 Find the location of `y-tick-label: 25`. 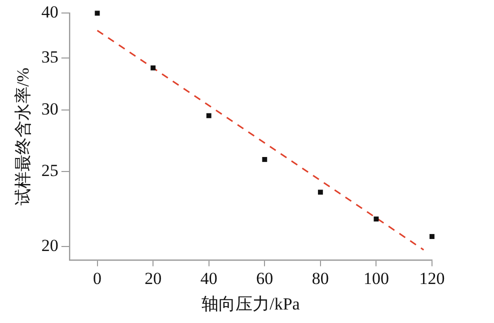

y-tick-label: 25 is located at coordinates (49, 170).